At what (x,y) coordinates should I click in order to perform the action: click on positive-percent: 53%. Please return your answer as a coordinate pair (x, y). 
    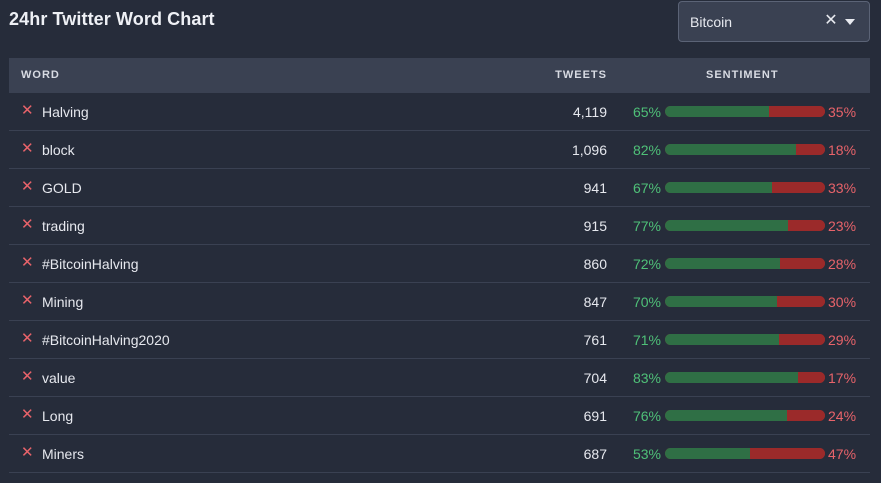
    Looking at the image, I should click on (646, 454).